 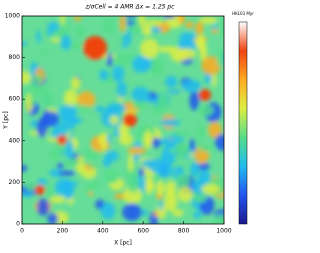 What do you see at coordinates (123, 243) in the screenshot?
I see `x-axis-label: X [pc]` at bounding box center [123, 243].